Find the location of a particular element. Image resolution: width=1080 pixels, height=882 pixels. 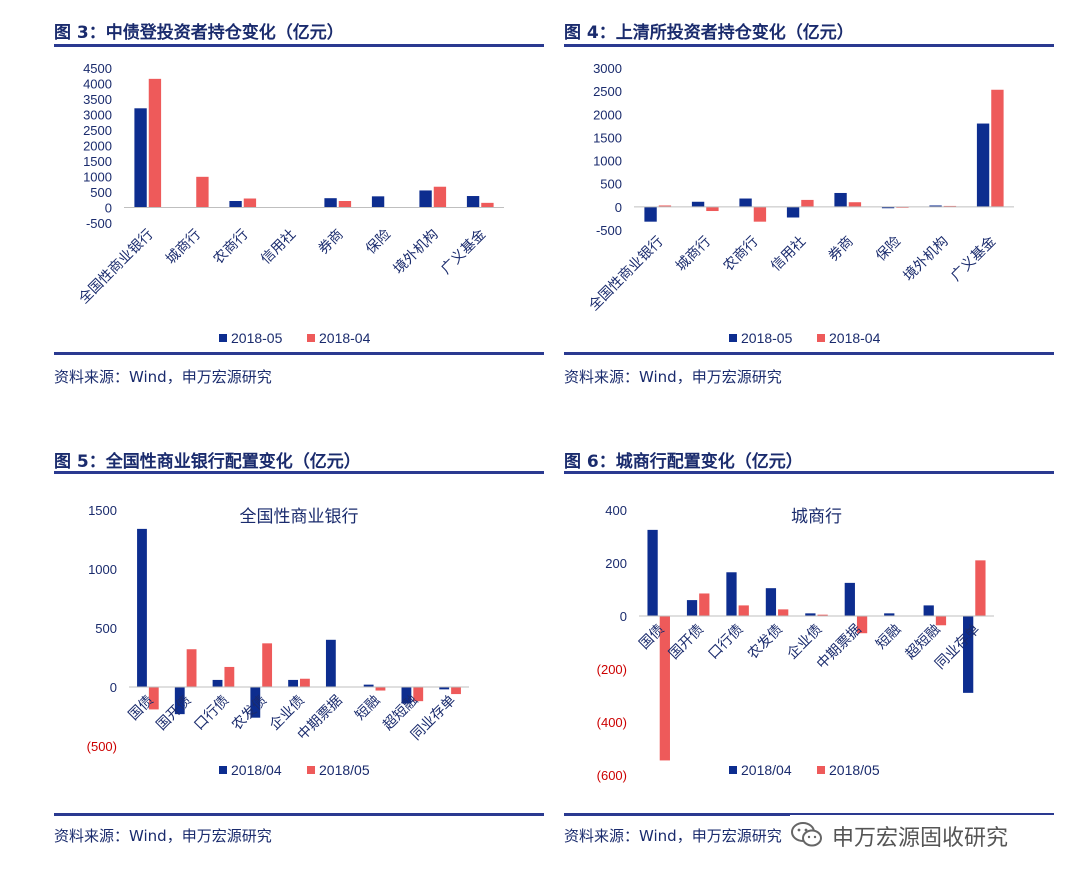

figure-3-top-rule is located at coordinates (299, 45).